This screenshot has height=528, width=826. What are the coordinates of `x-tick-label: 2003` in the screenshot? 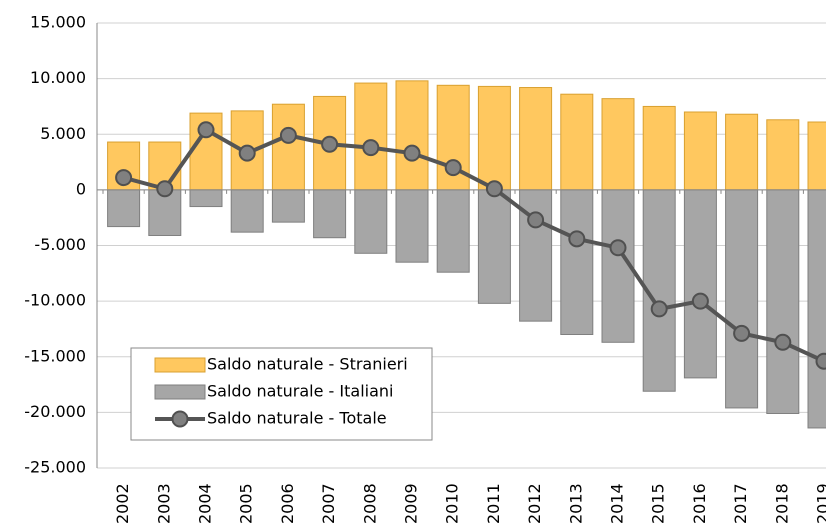 It's located at (163, 503).